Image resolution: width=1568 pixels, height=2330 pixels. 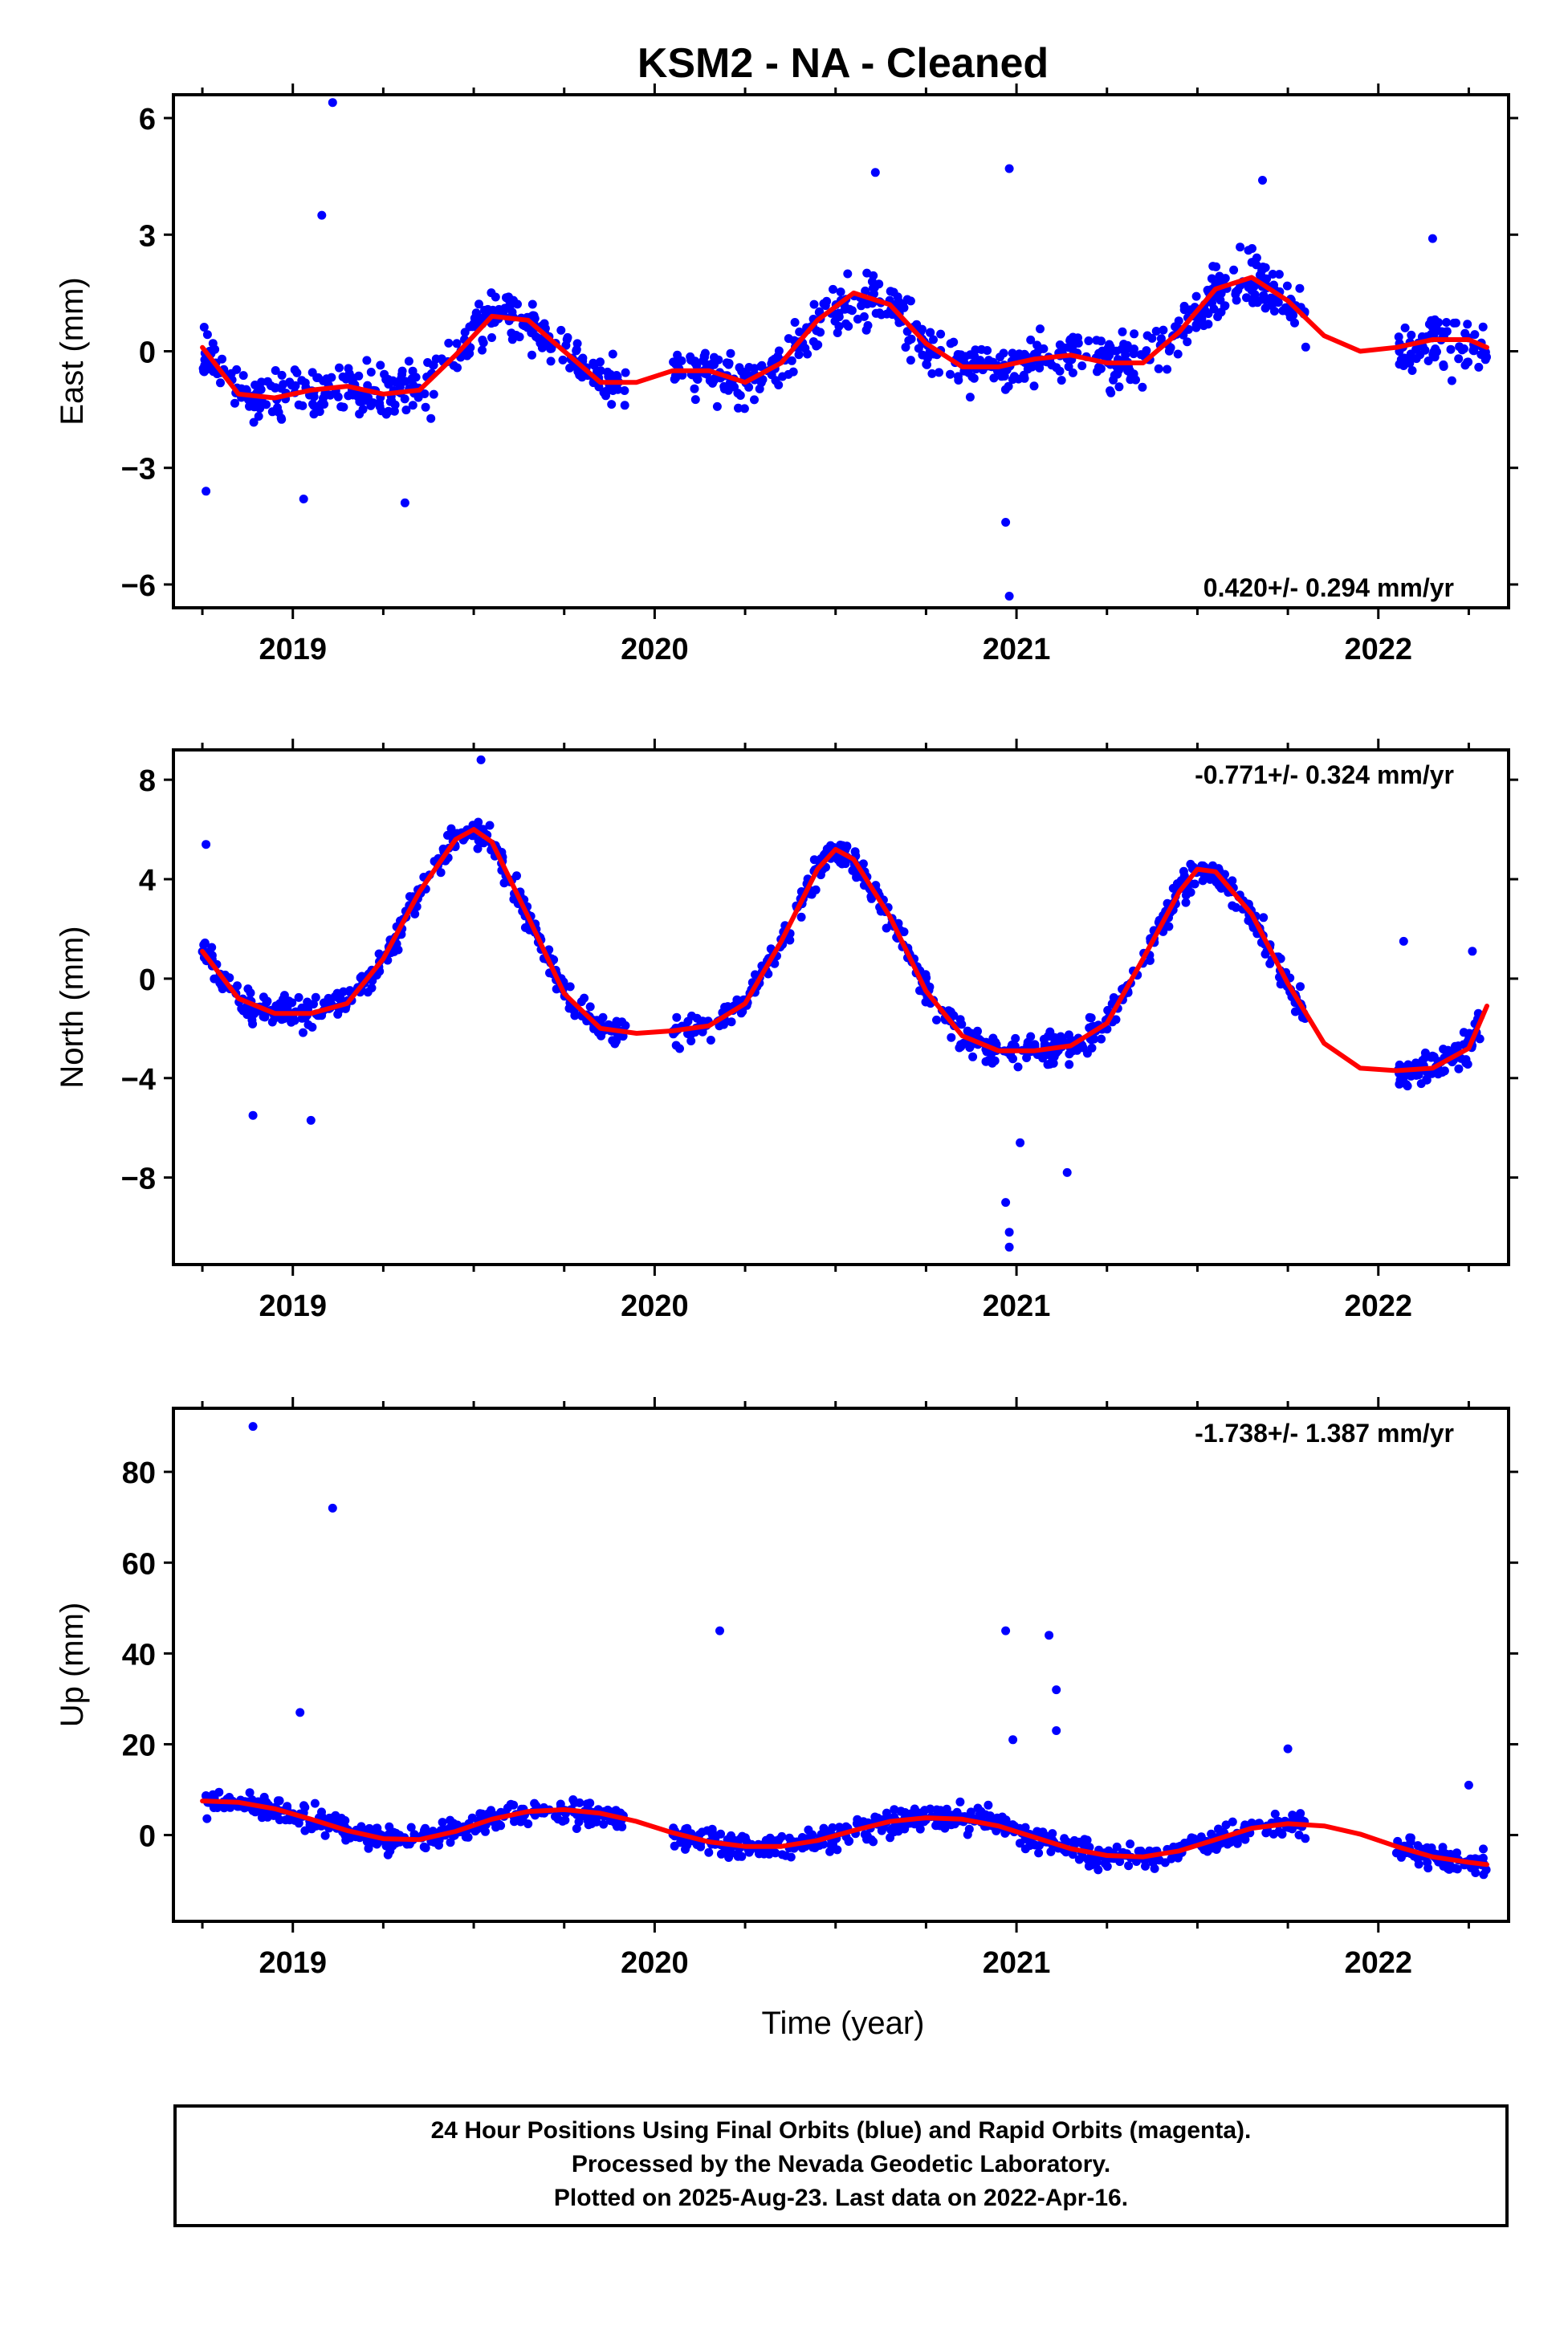 I want to click on y-tick-label: −4, so click(x=138, y=1080).